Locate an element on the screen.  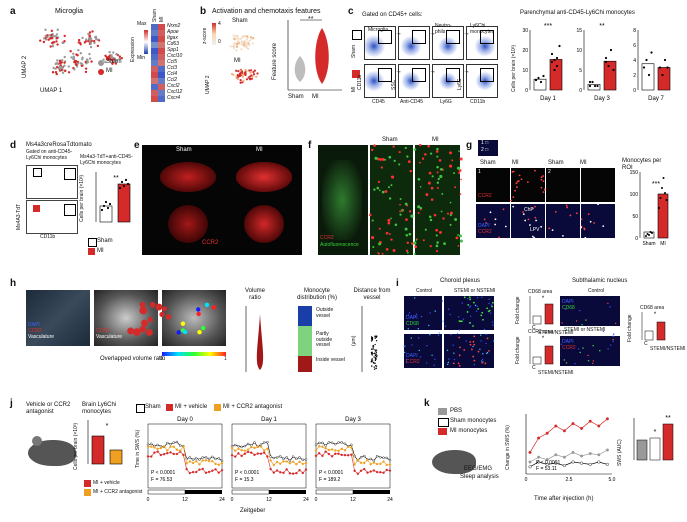
k-sleep: Sleep analysis is located at coordinates (479, 477).